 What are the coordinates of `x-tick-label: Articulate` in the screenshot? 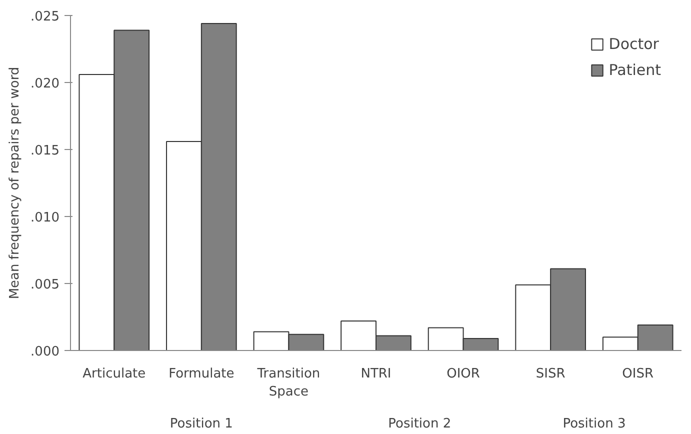 It's located at (114, 374).